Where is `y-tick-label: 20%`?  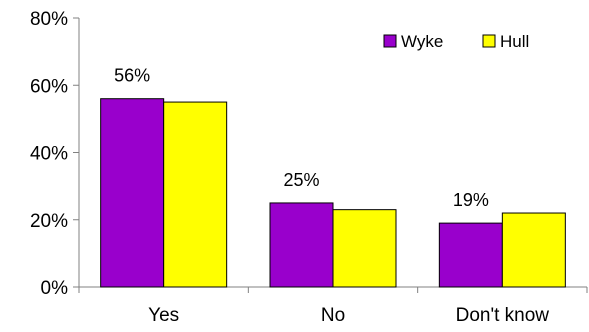
y-tick-label: 20% is located at coordinates (49, 221).